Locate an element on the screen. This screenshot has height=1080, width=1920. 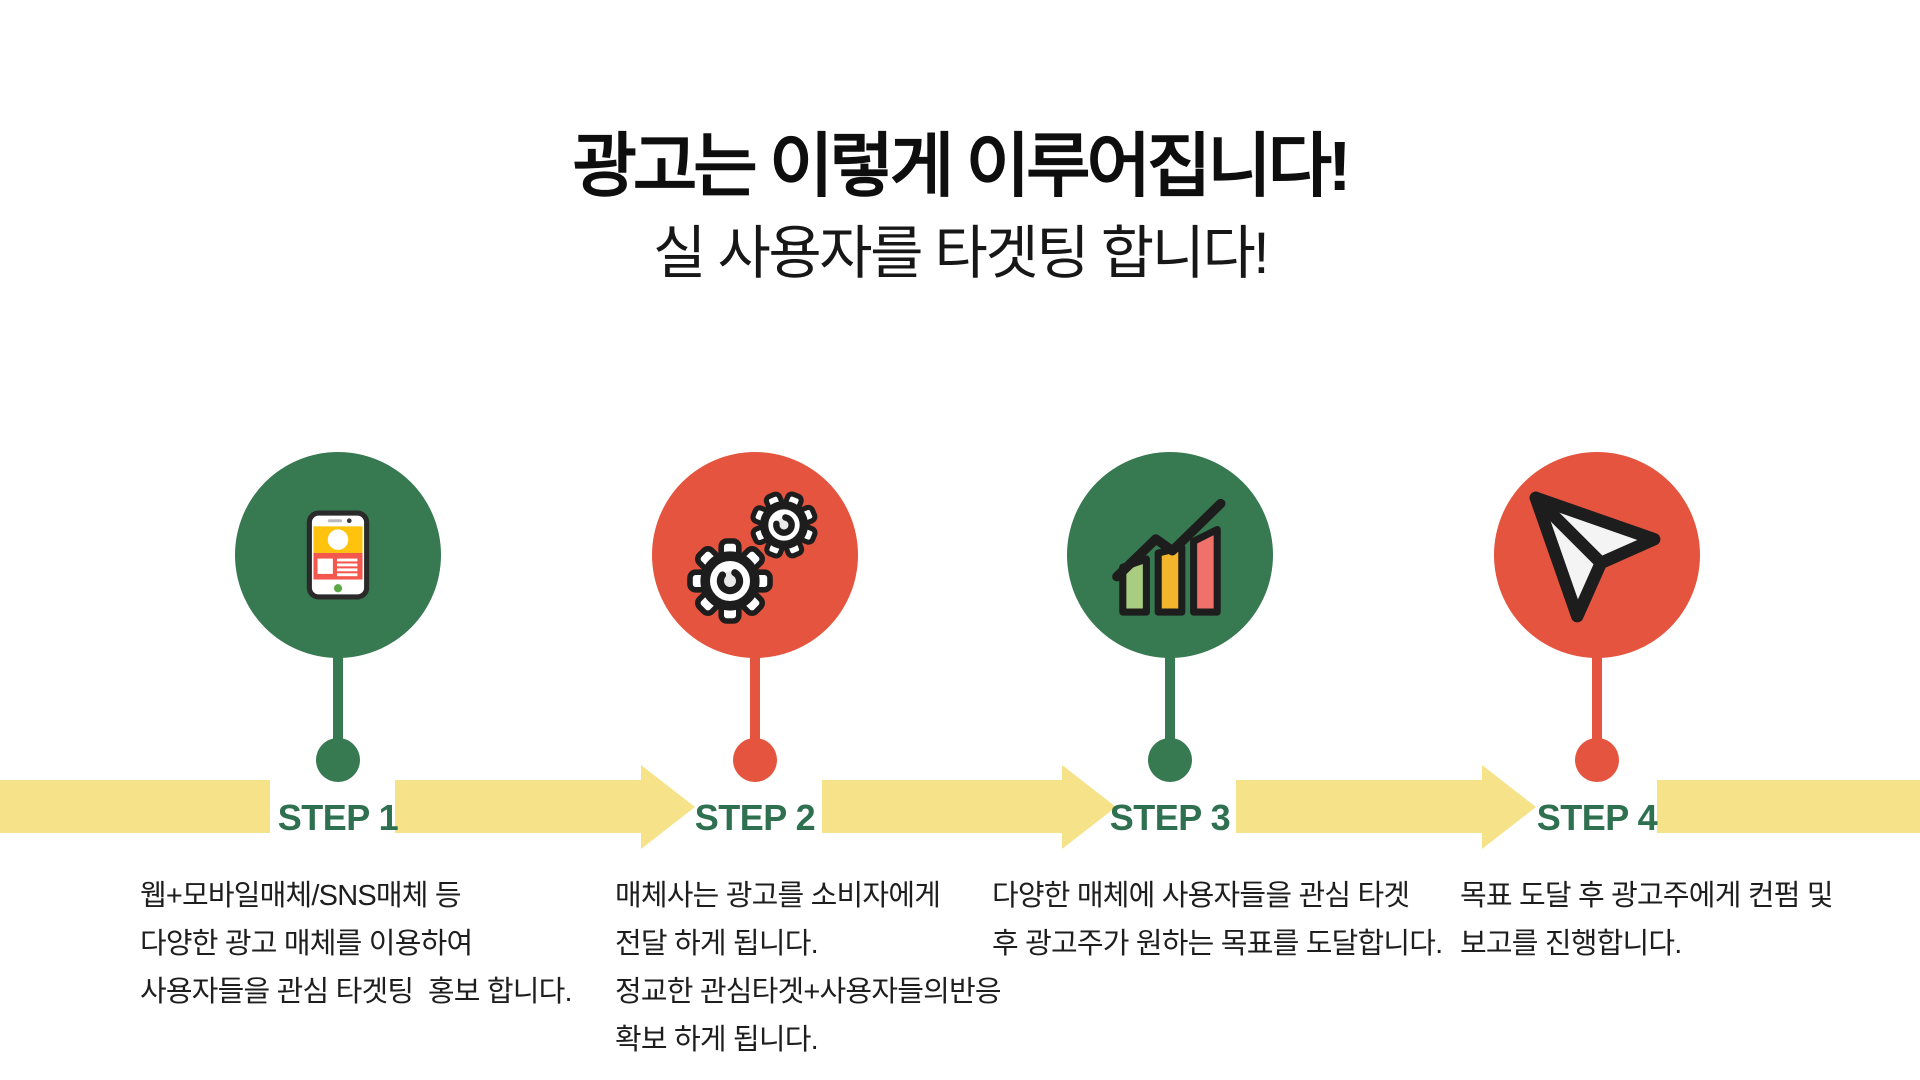
step-label: STEP 4 is located at coordinates (1597, 817).